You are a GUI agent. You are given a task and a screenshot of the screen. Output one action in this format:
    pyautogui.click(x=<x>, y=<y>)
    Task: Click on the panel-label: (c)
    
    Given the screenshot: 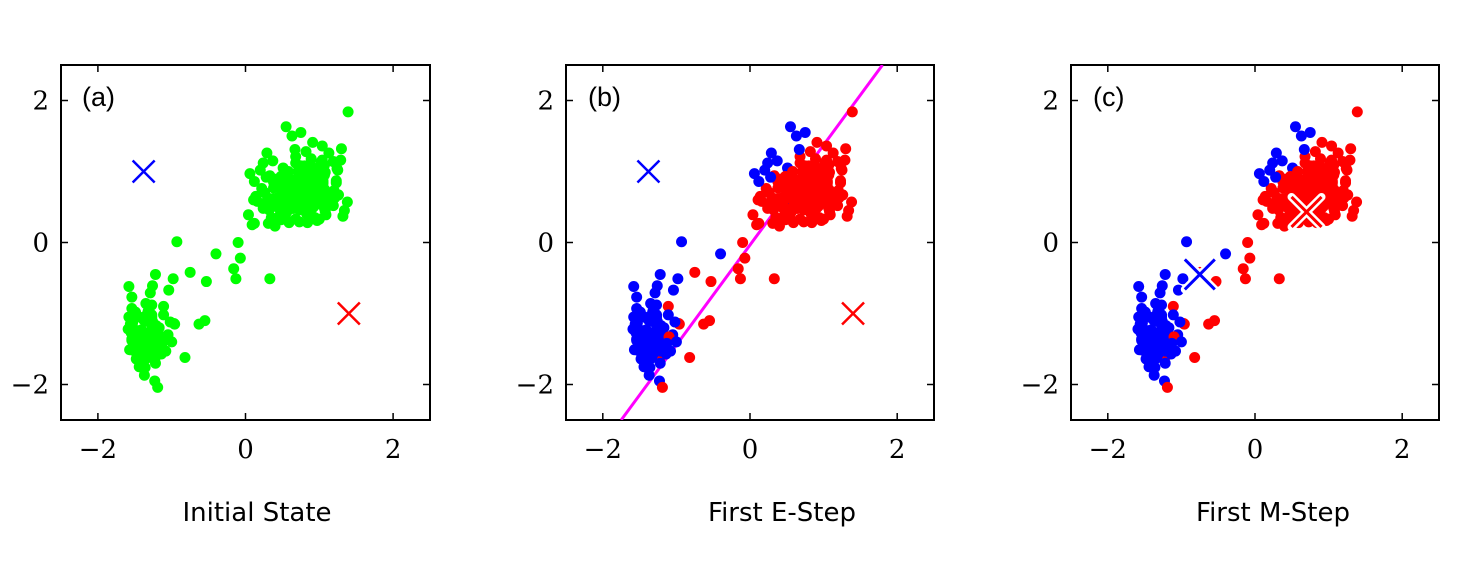 What is the action you would take?
    pyautogui.click(x=1108, y=97)
    